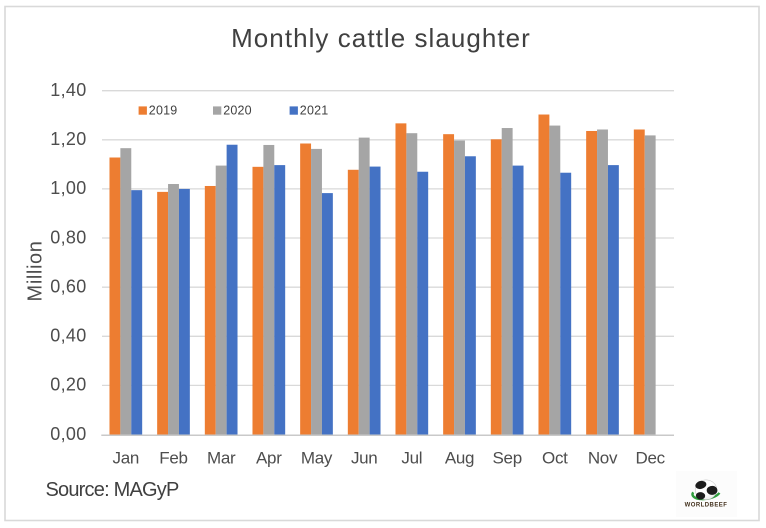 The width and height of the screenshot is (766, 528). What do you see at coordinates (173, 458) in the screenshot?
I see `svg-text: Feb` at bounding box center [173, 458].